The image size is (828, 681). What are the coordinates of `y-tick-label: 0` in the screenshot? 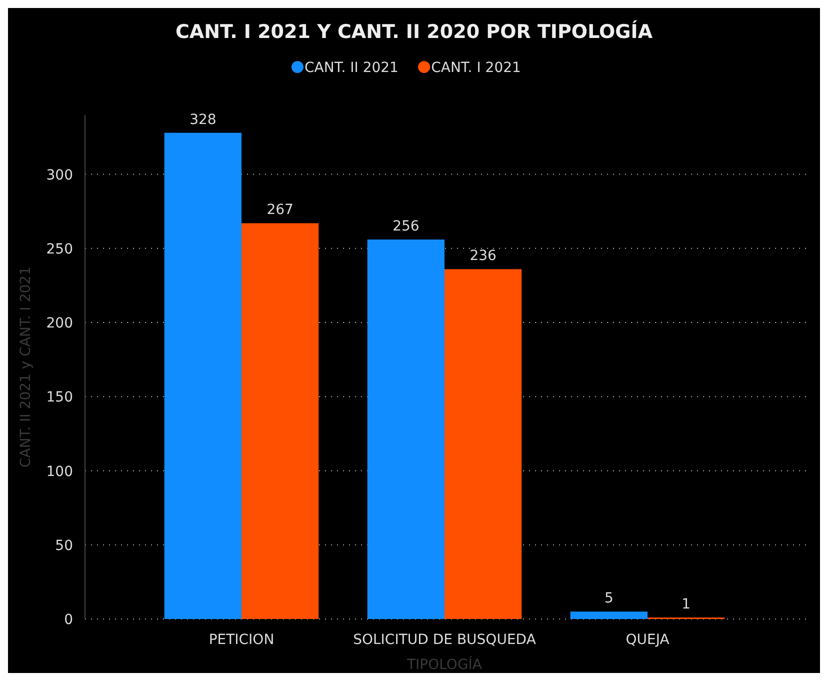 It's located at (68, 620).